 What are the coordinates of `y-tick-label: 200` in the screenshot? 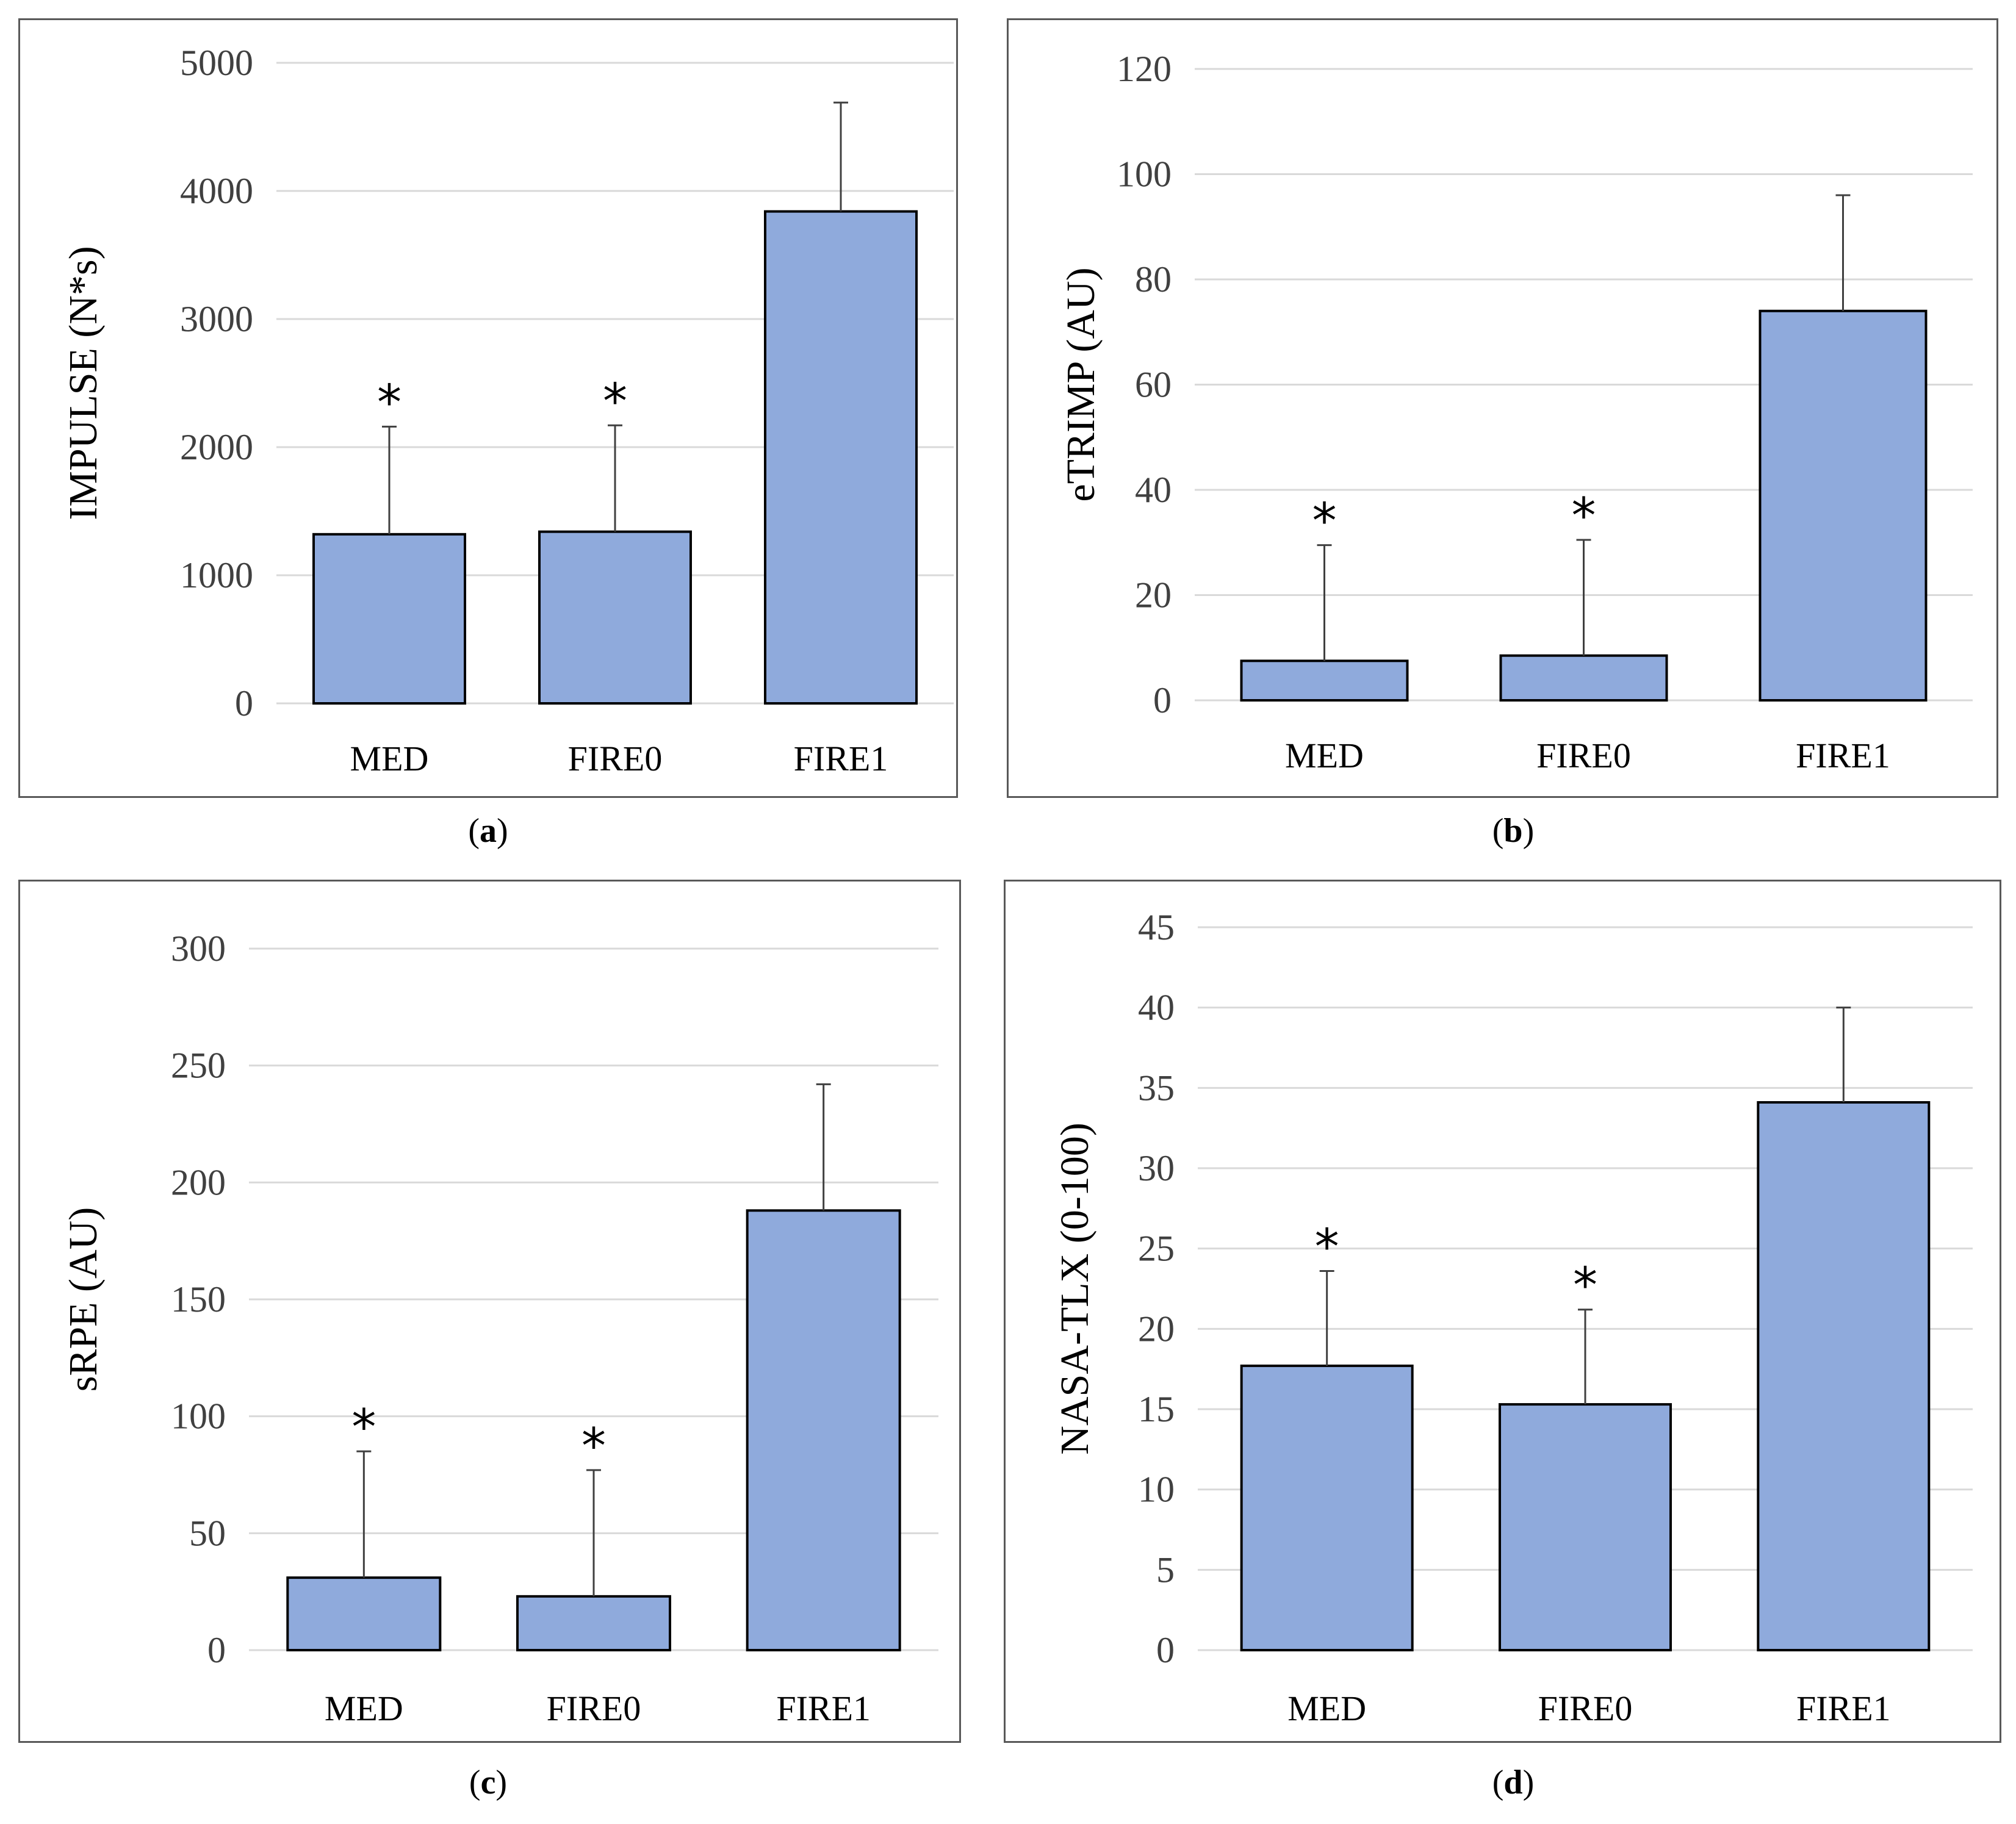 It's located at (199, 1182).